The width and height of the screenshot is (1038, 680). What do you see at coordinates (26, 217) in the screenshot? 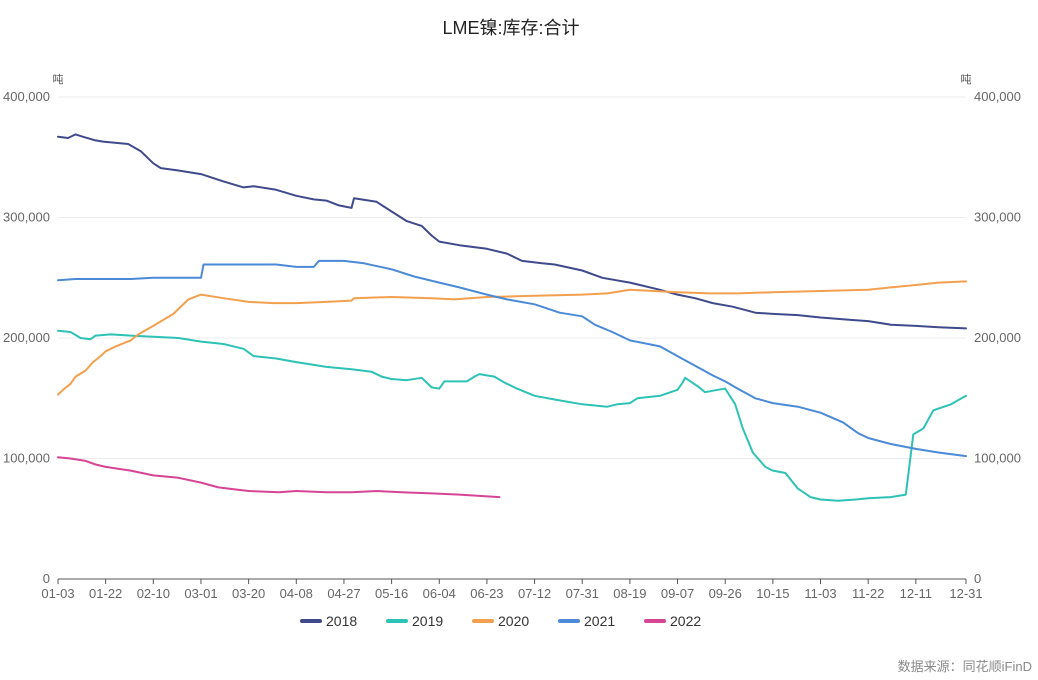
I see `y-tick-label-left: 300,000` at bounding box center [26, 217].